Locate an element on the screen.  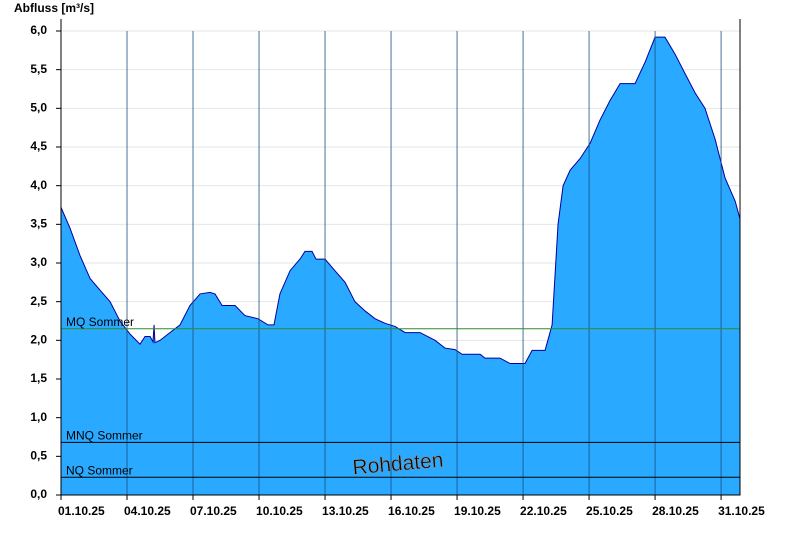
y-tick-label: 6,0 is located at coordinates (38, 30).